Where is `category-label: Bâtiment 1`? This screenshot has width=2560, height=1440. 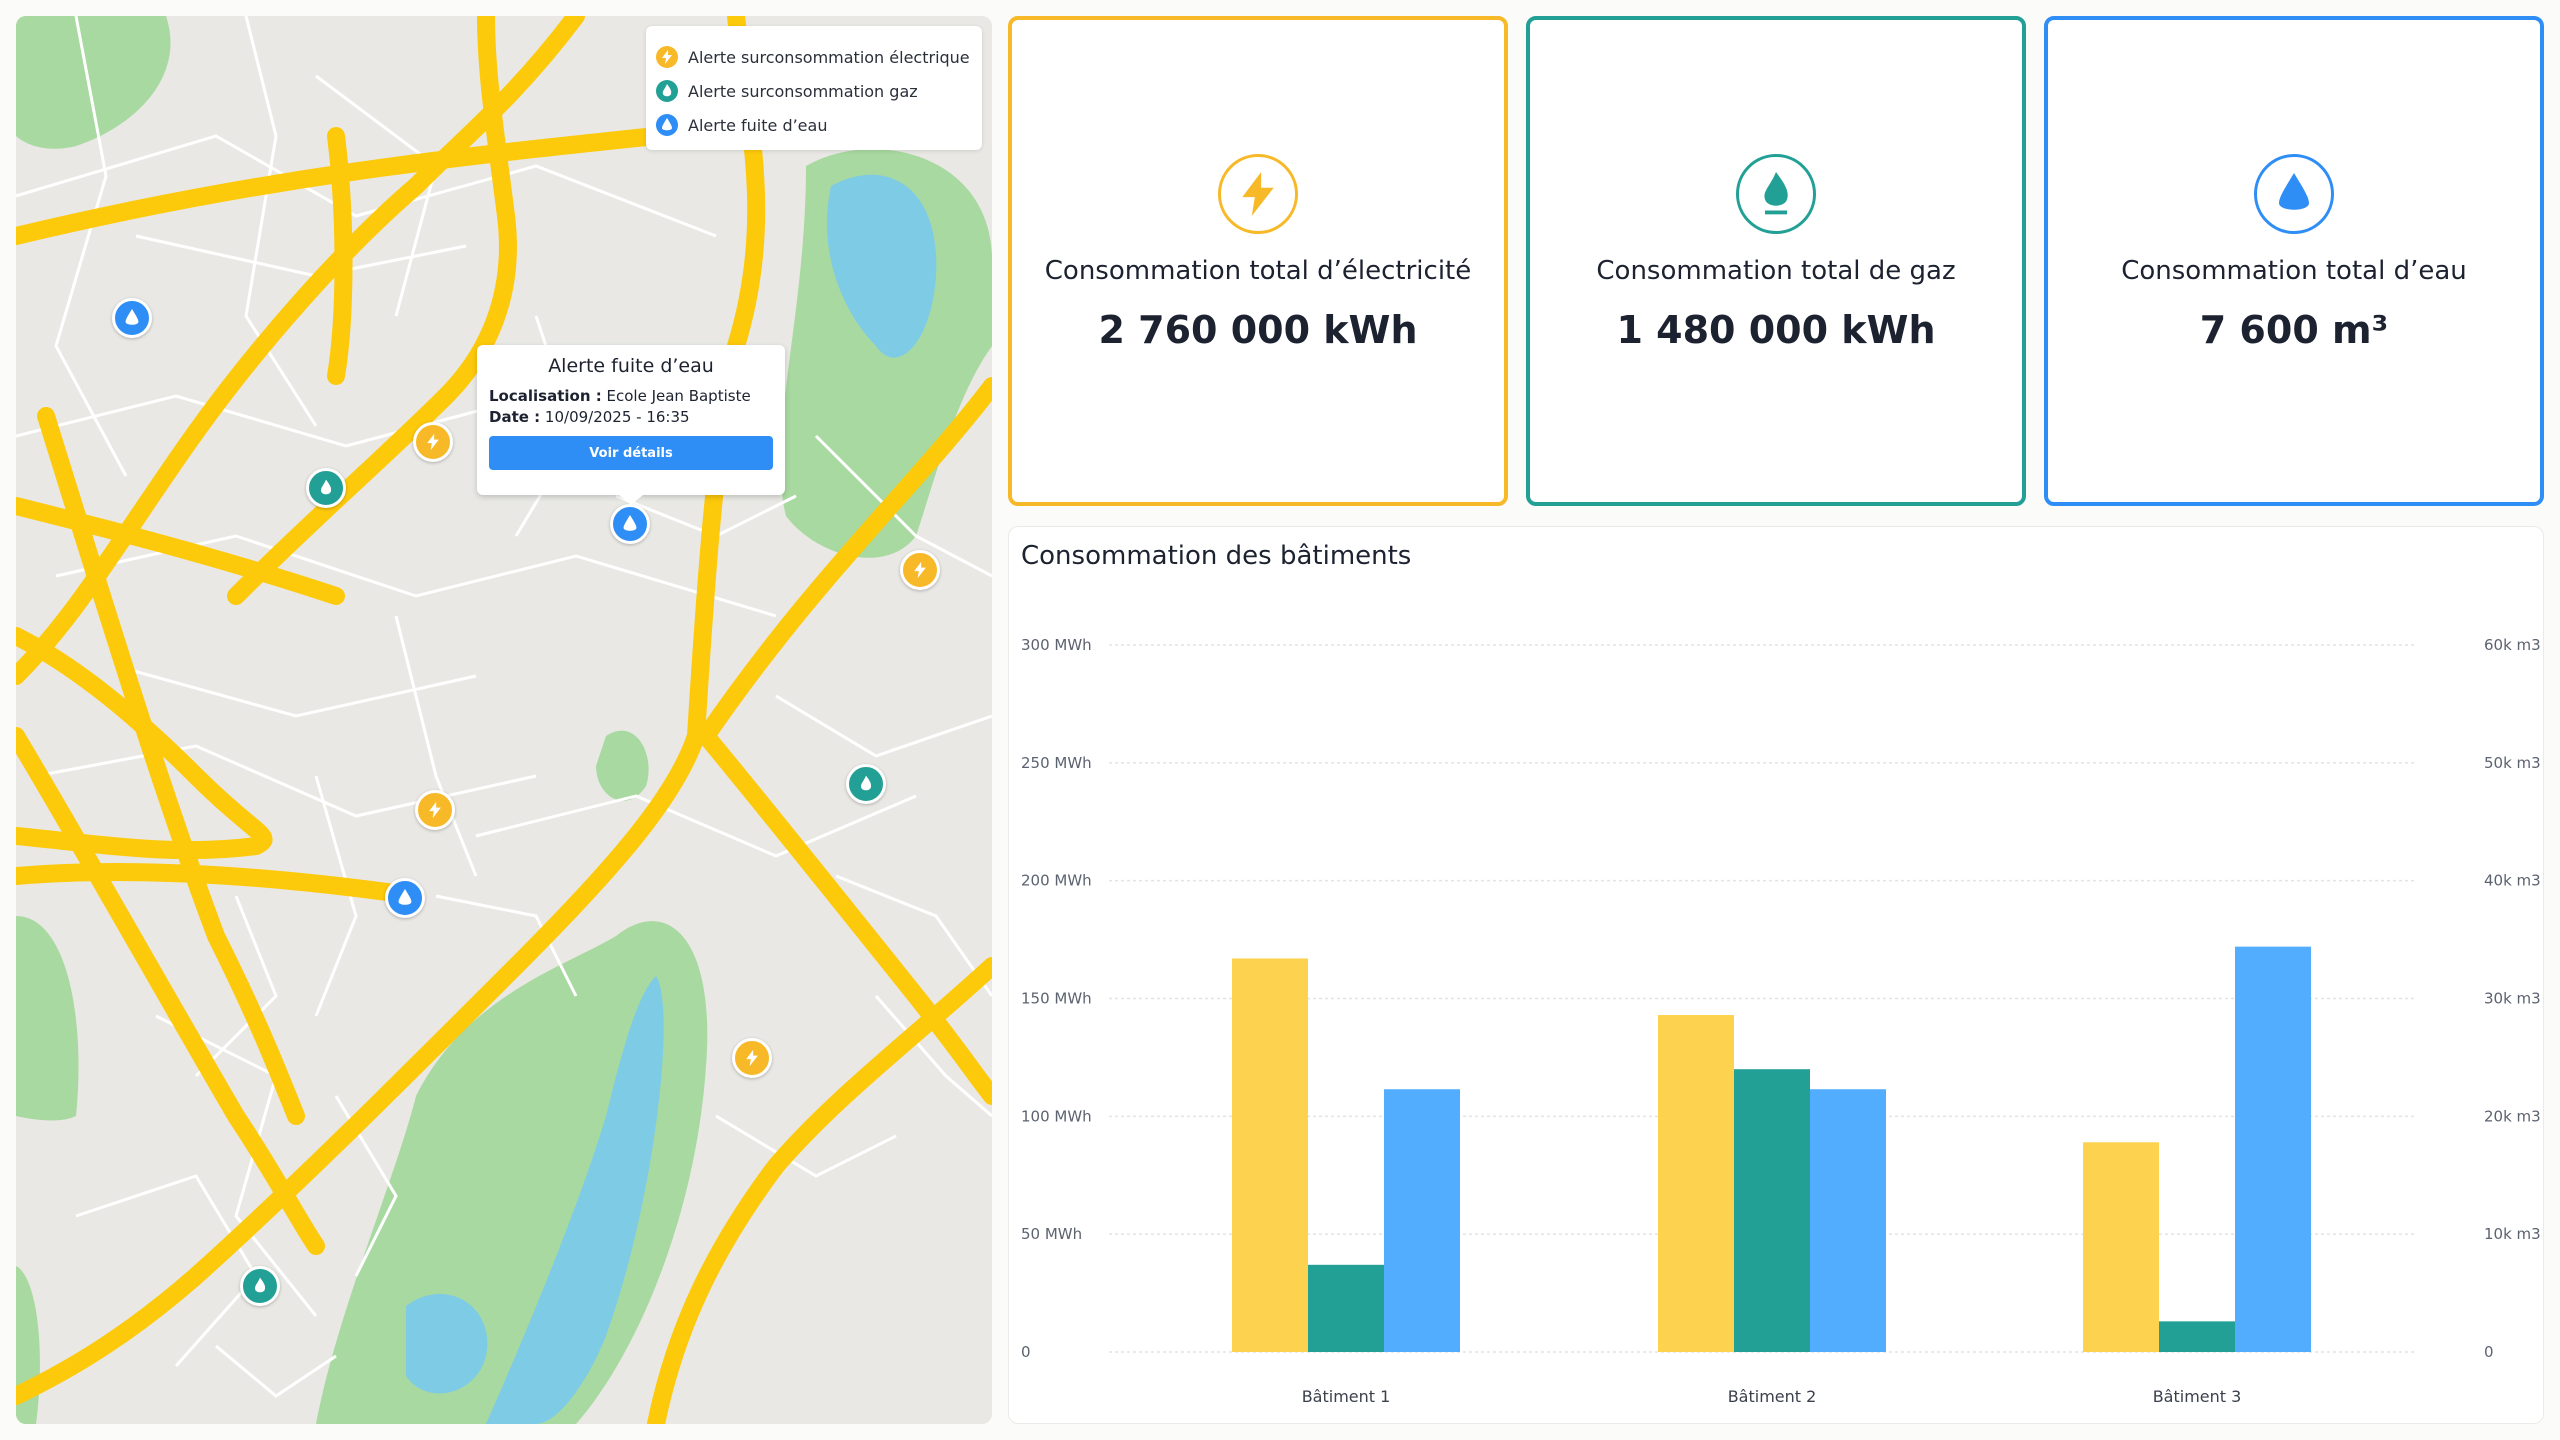 category-label: Bâtiment 1 is located at coordinates (1346, 1396).